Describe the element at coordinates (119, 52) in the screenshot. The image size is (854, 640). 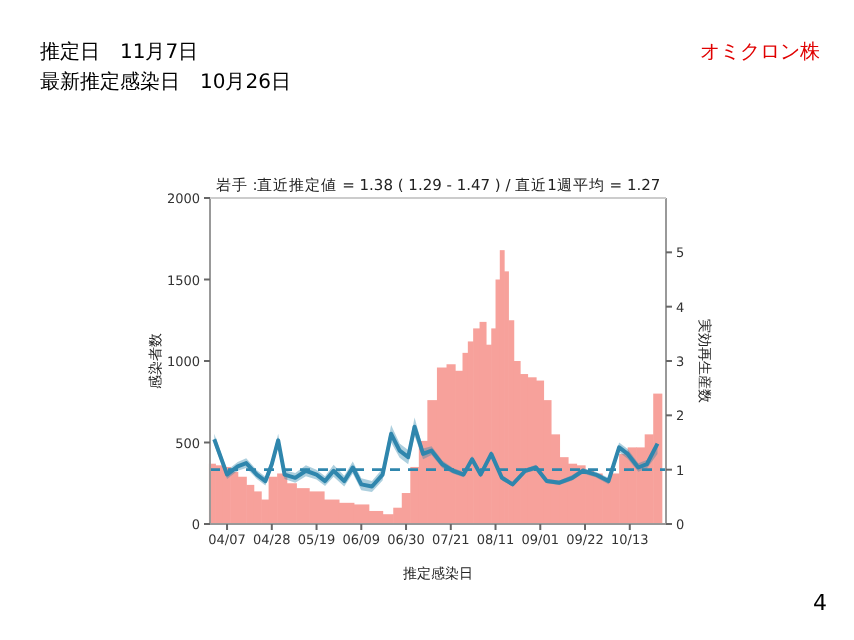
I see `text: 推定日 11月7日` at that location.